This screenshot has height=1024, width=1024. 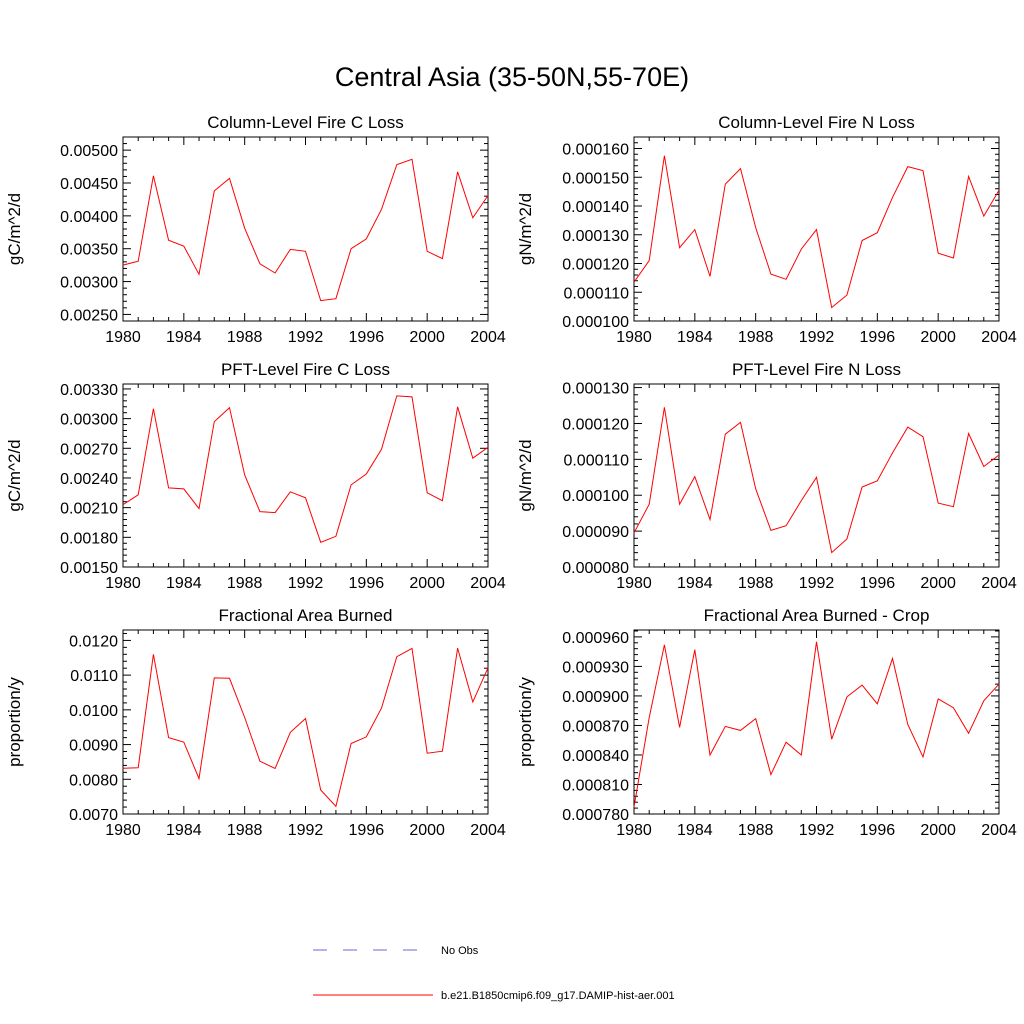 I want to click on y-tick-label: 0.000840, so click(x=595, y=756).